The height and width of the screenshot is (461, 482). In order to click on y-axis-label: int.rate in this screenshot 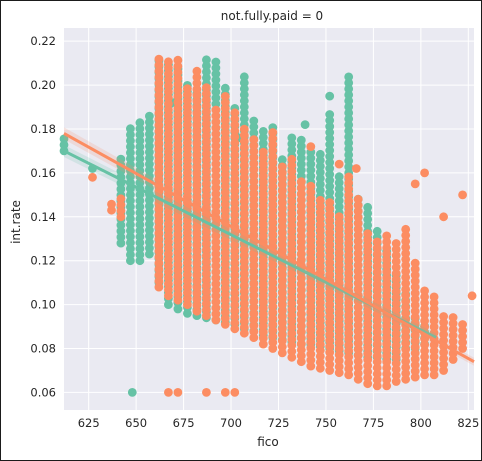, I will do `click(16, 222)`.